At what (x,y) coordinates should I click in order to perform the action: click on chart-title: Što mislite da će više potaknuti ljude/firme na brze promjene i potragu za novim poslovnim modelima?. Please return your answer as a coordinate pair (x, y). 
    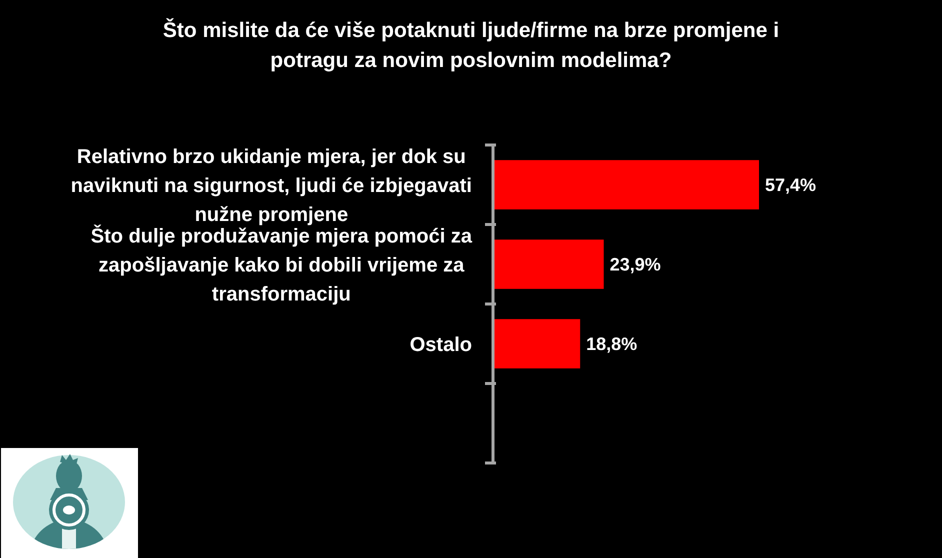
    Looking at the image, I should click on (471, 45).